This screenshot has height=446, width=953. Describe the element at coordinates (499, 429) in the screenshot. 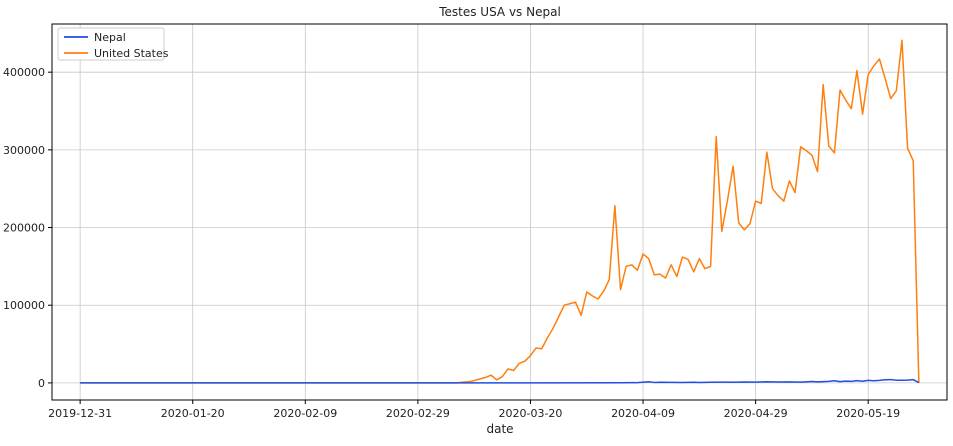

I see `x-axis-label: date` at that location.